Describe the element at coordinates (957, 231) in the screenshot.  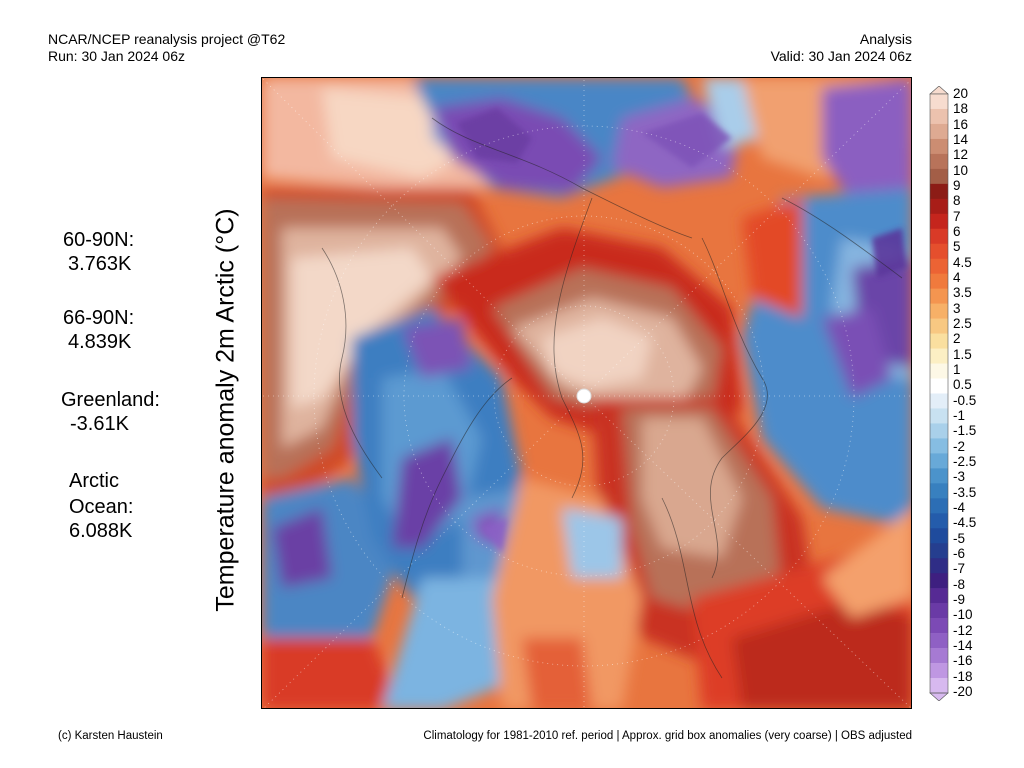
I see `colorbar-tick-label: 6` at that location.